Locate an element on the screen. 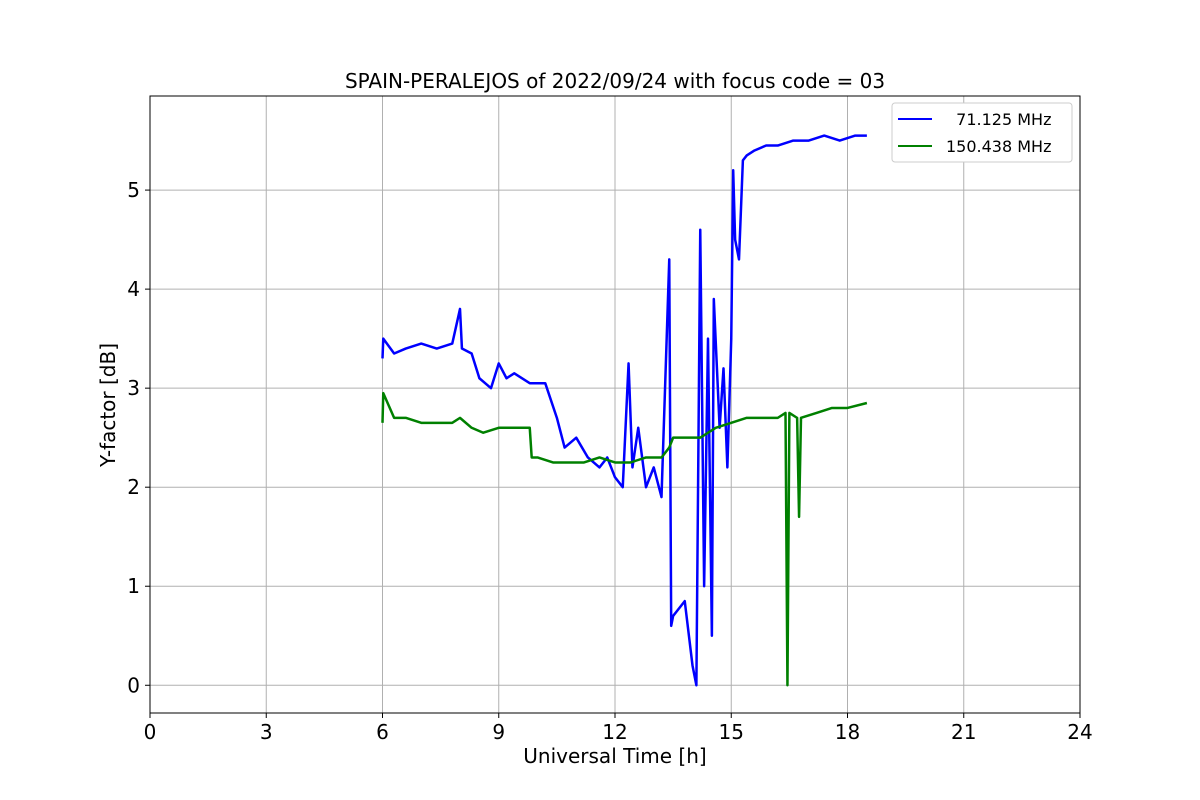 The width and height of the screenshot is (1200, 800). x-tick-label: 24 is located at coordinates (1079, 732).